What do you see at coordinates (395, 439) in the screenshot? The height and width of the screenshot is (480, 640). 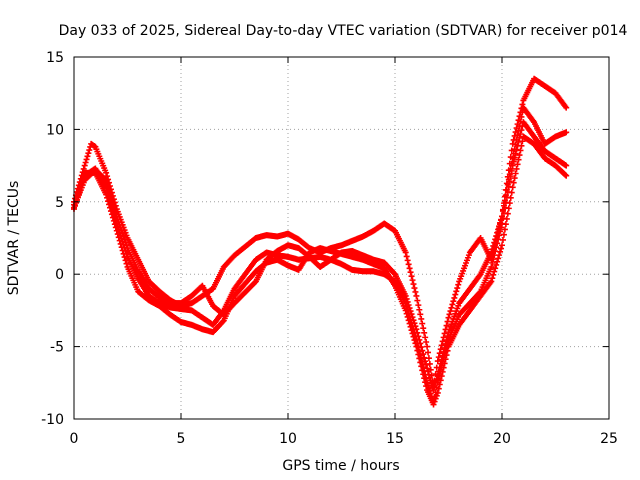 I see `x-tick-label: 15` at bounding box center [395, 439].